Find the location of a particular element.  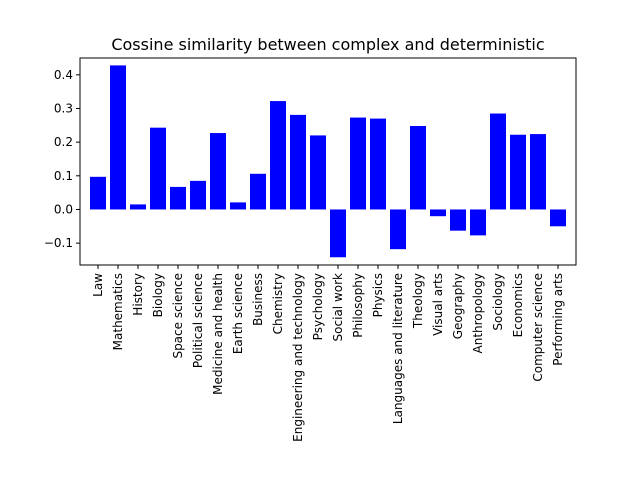

x-tick-label: Earth science is located at coordinates (238, 313).